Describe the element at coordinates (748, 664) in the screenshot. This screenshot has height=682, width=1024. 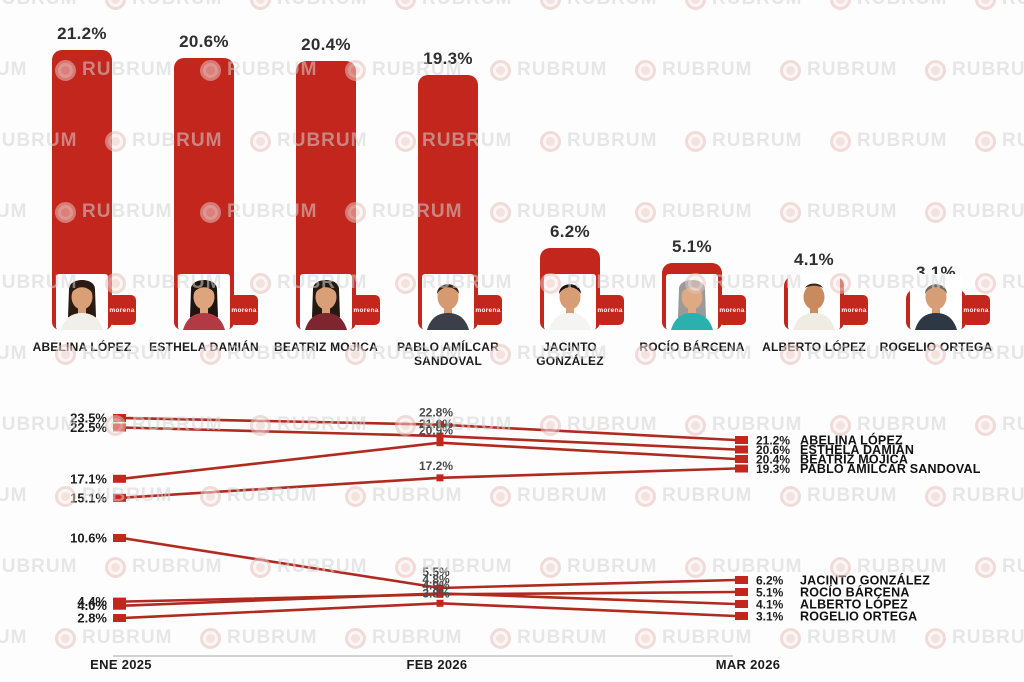
I see `x-axis-label: MAR 2026` at that location.